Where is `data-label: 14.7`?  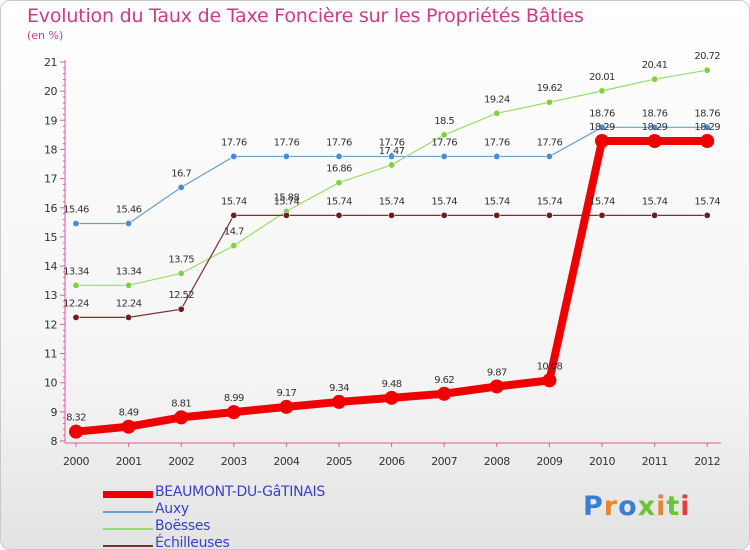
data-label: 14.7 is located at coordinates (234, 232).